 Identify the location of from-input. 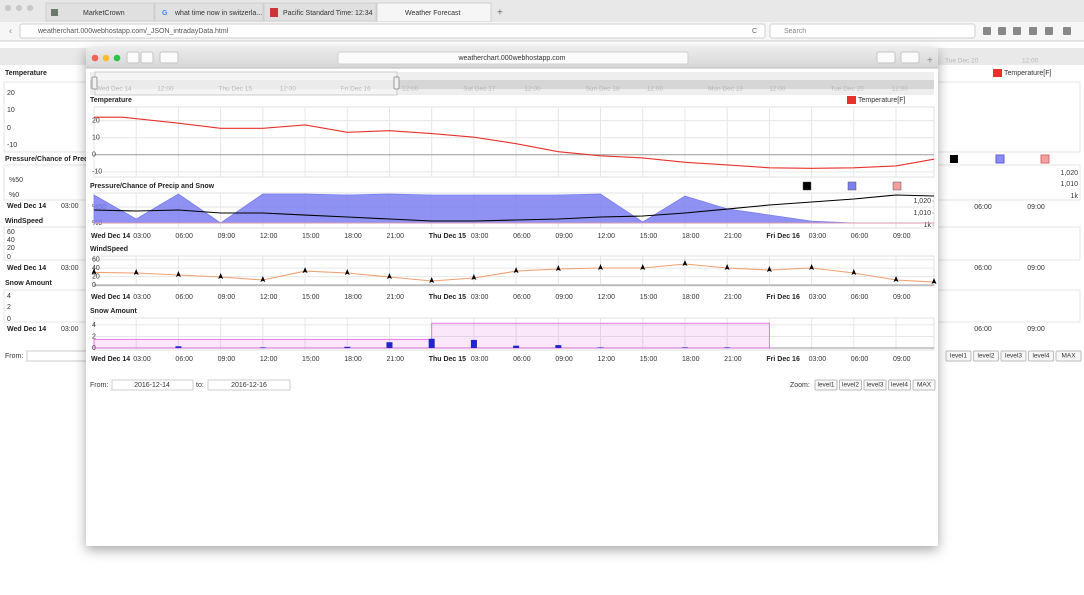
(152, 385).